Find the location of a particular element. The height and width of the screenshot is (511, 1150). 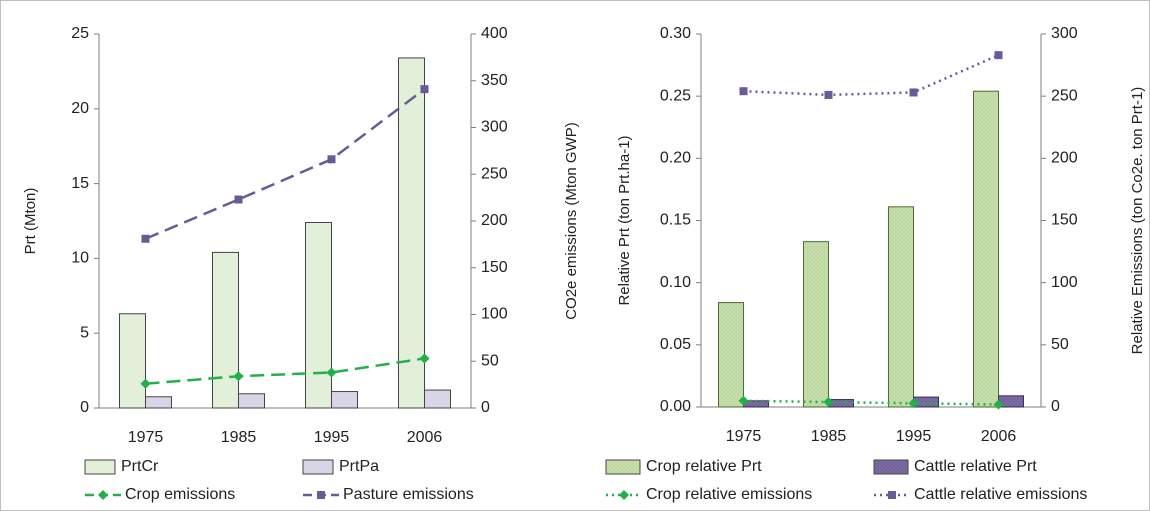

left-axis-title: Prt (Mton) is located at coordinates (30, 221).